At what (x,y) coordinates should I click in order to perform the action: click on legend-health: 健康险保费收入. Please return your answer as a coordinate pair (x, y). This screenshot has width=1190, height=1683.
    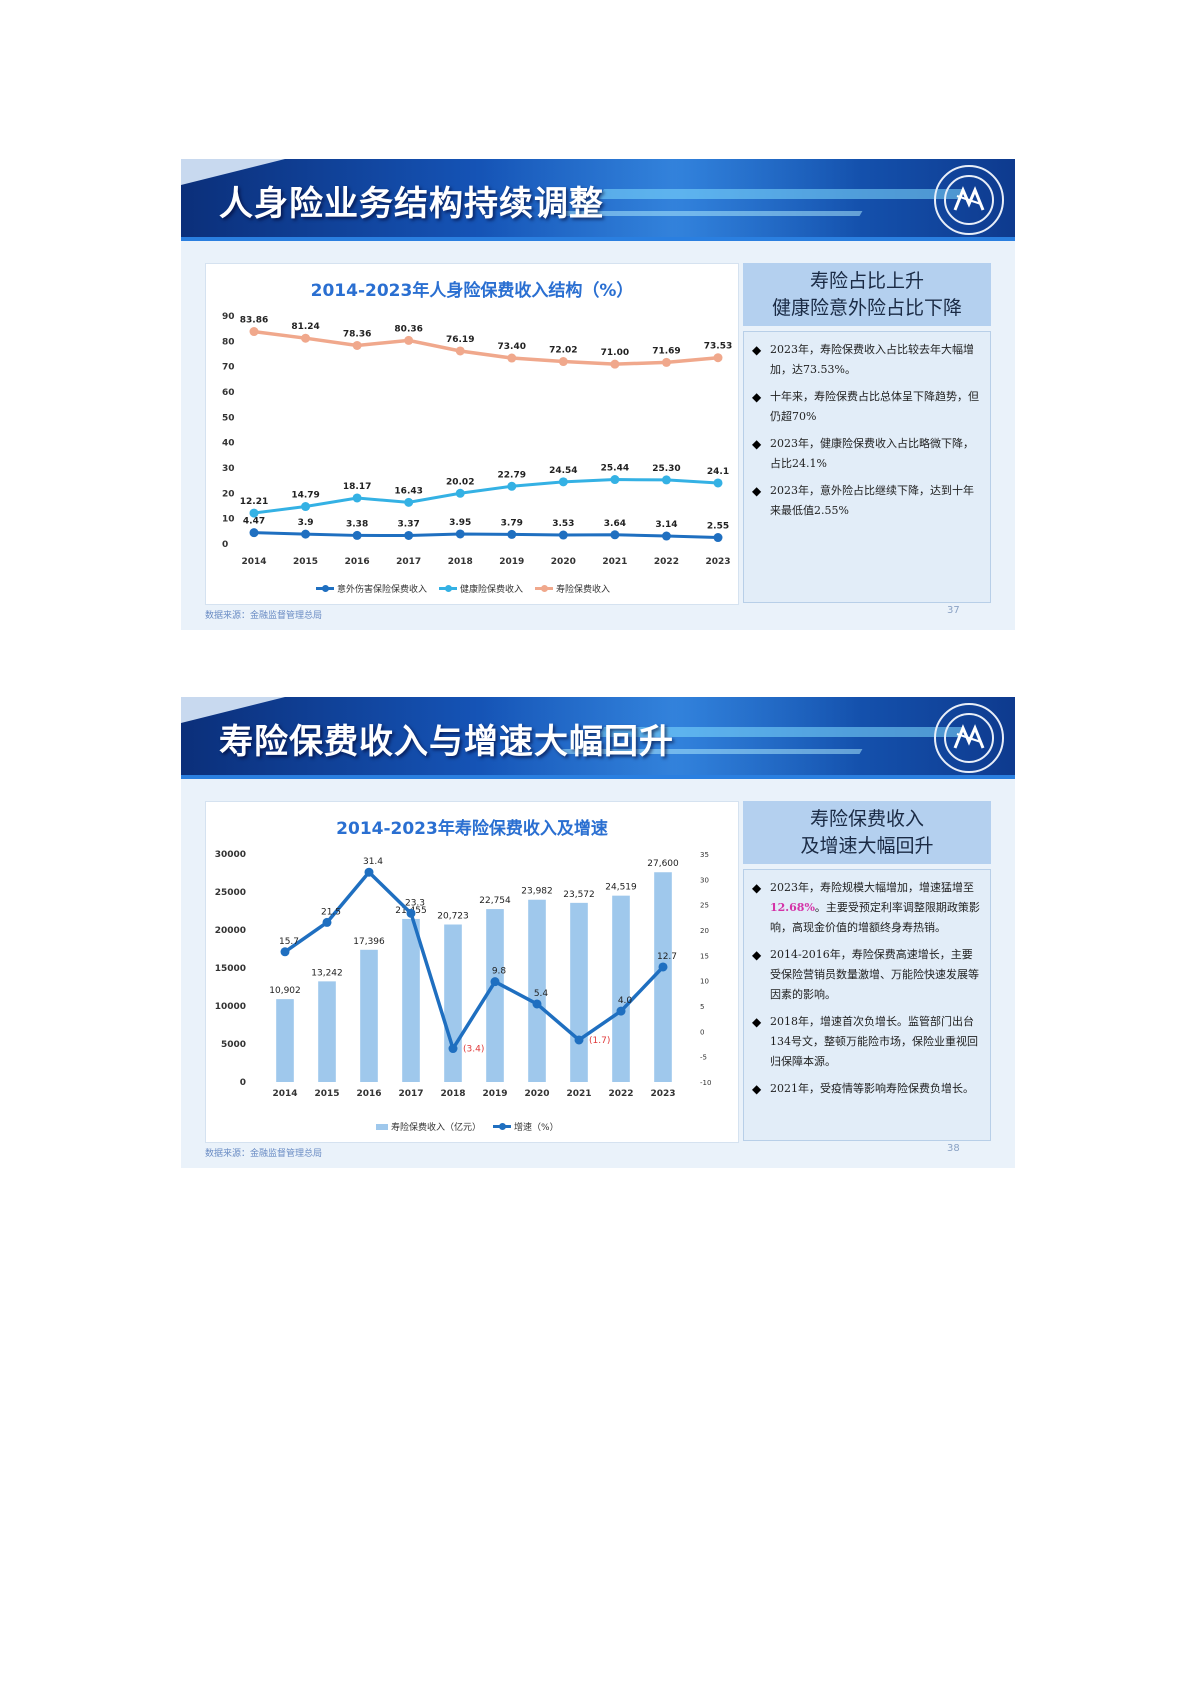
    Looking at the image, I should click on (481, 588).